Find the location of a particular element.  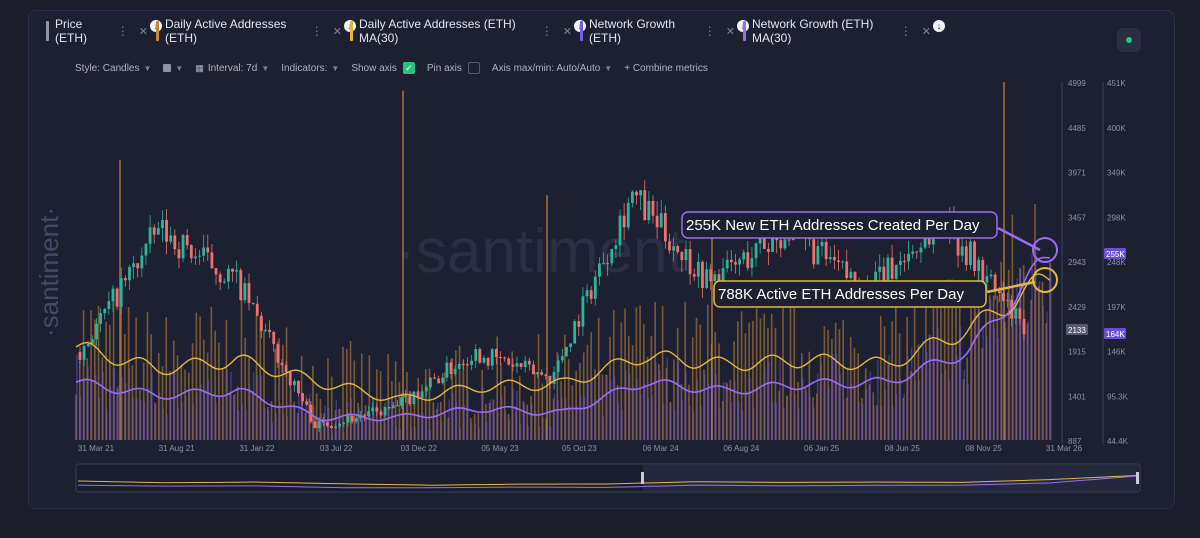

indicators-select: Indicators: ▼ is located at coordinates (310, 68).